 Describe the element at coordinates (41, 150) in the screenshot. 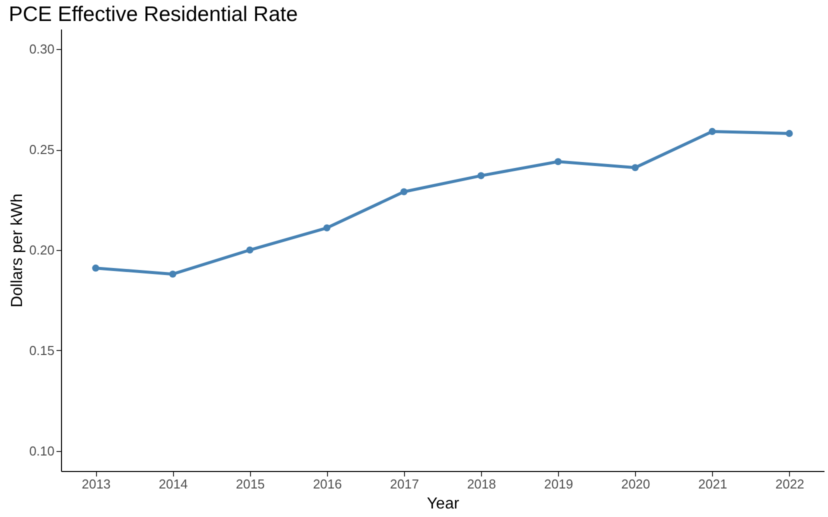

I see `y-tick-label: 0.25` at that location.